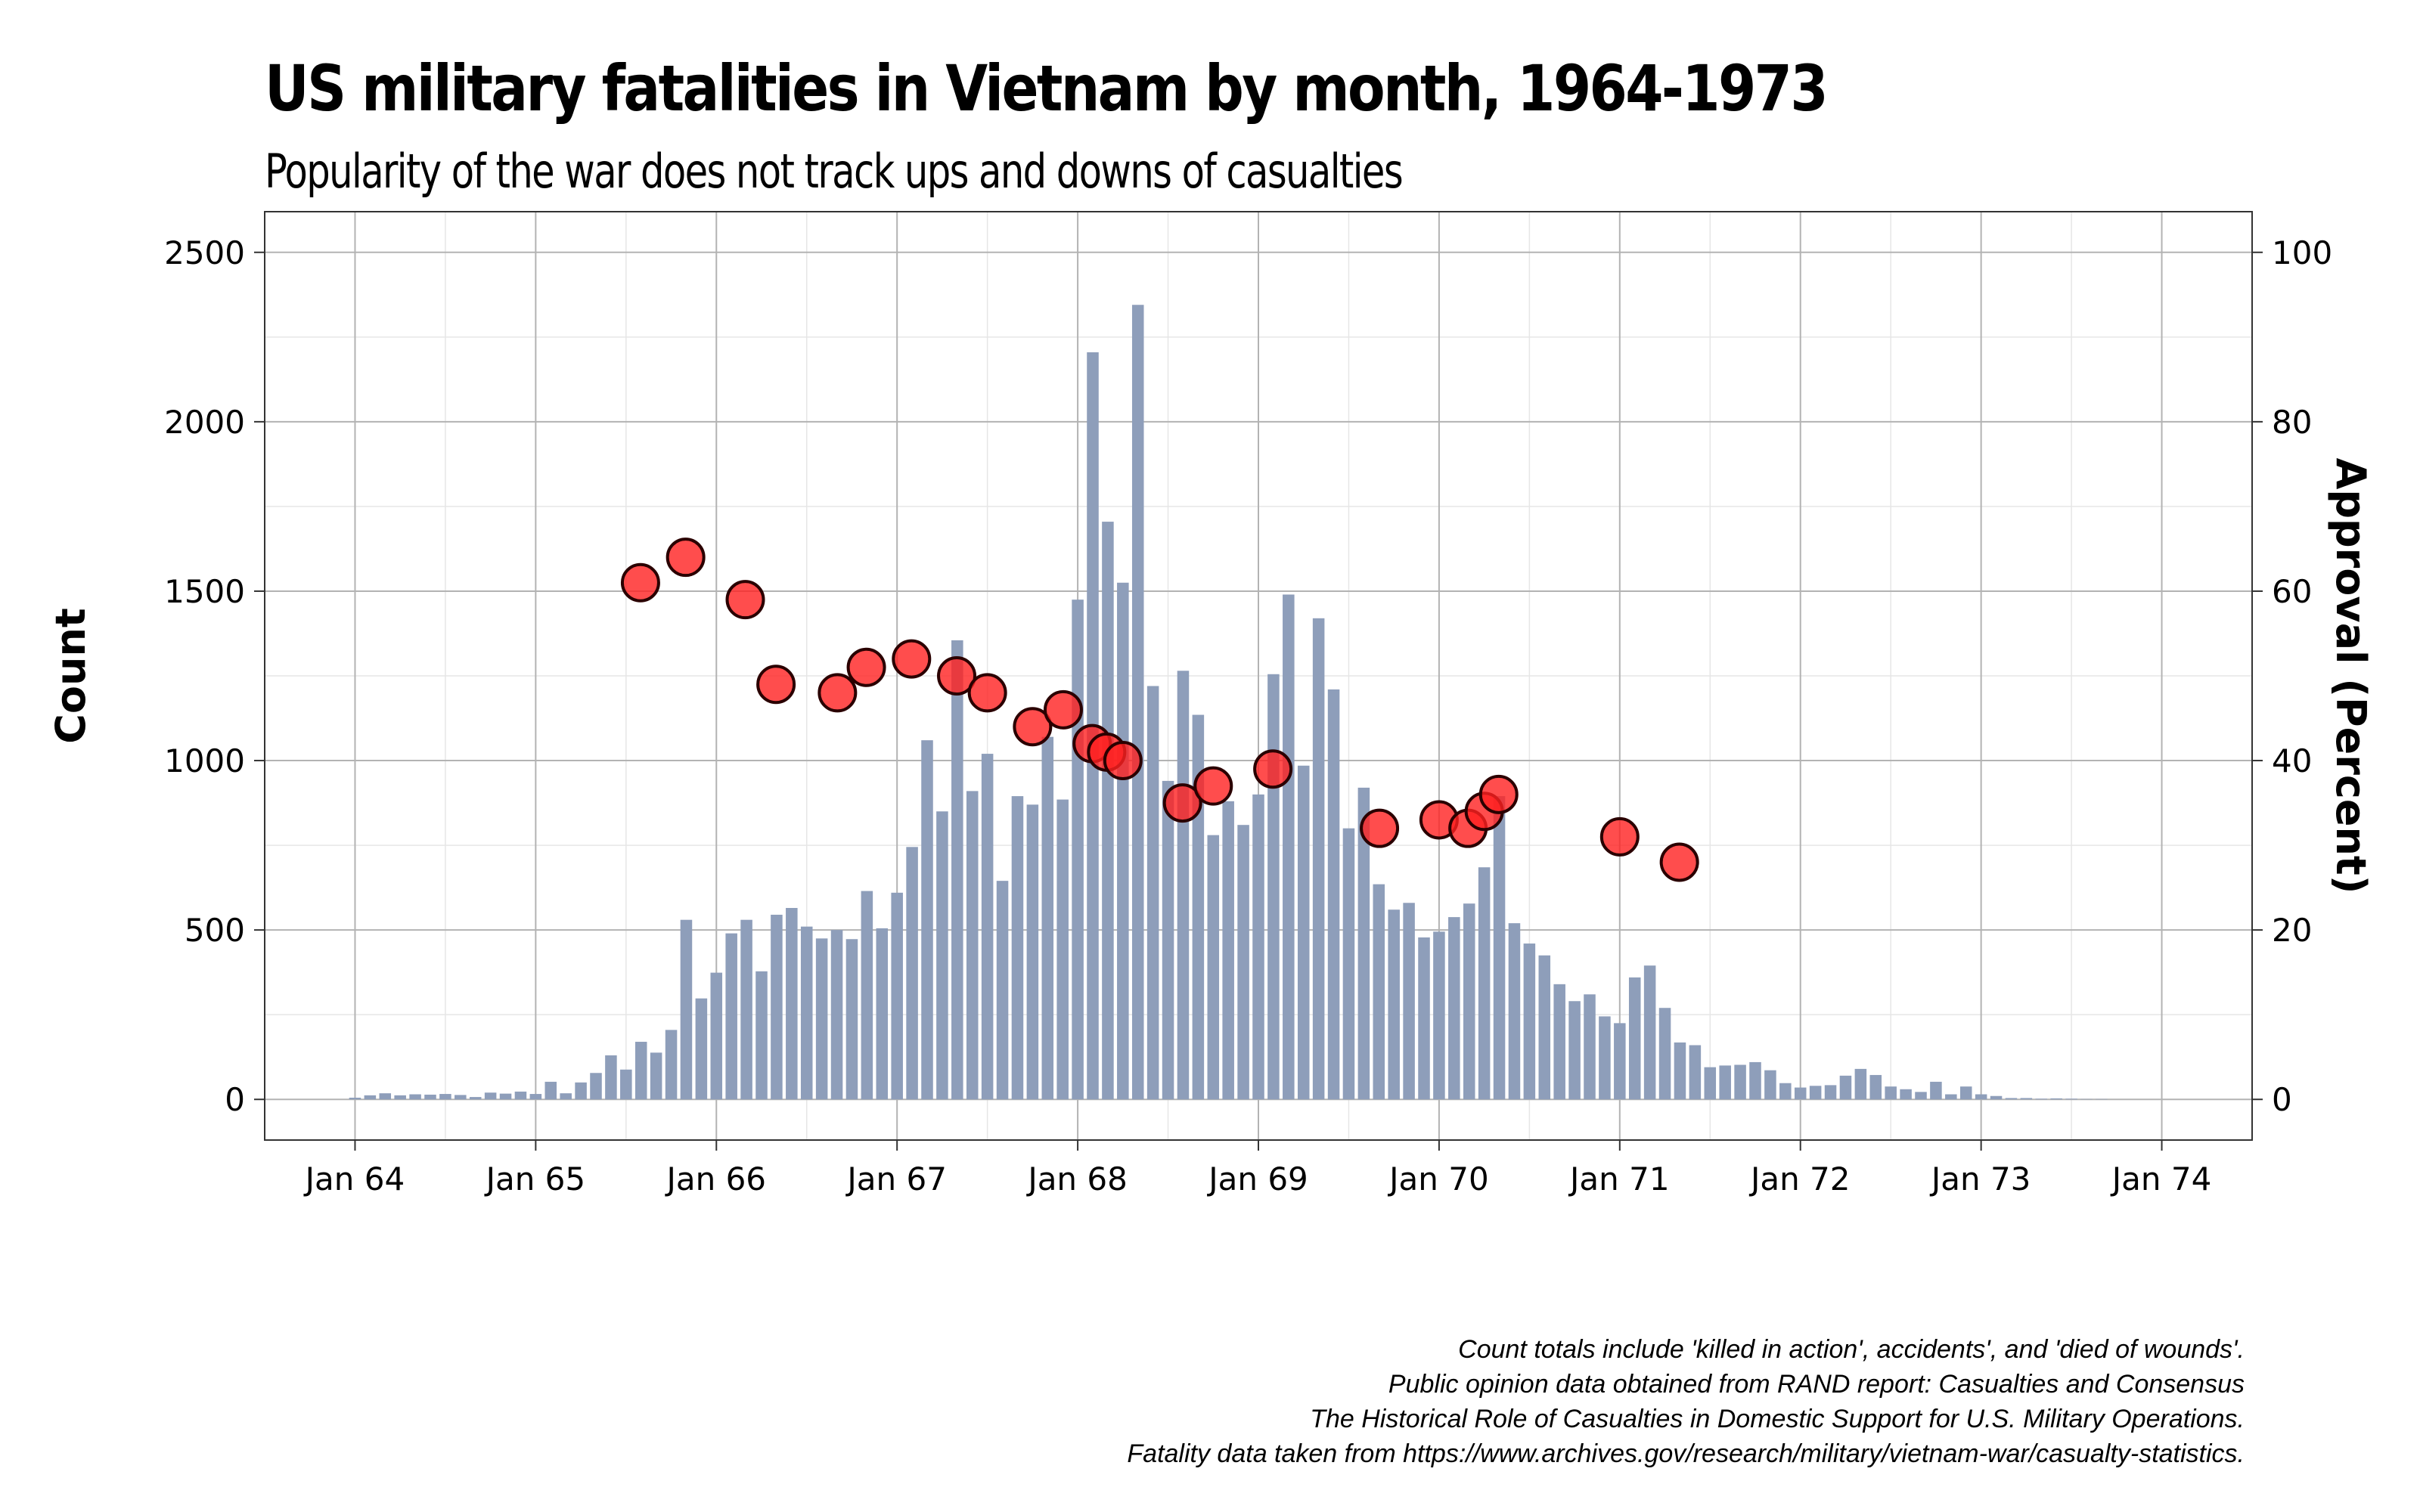 The width and height of the screenshot is (2420, 1512). I want to click on x-tick-label: Jan 71, so click(1619, 1179).